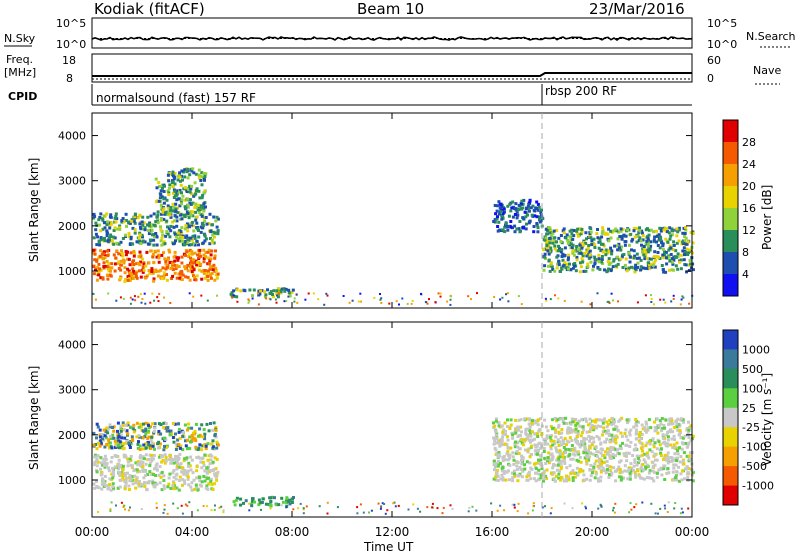  I want to click on cpid-segment-label: rbsp 200 RF, so click(581, 91).